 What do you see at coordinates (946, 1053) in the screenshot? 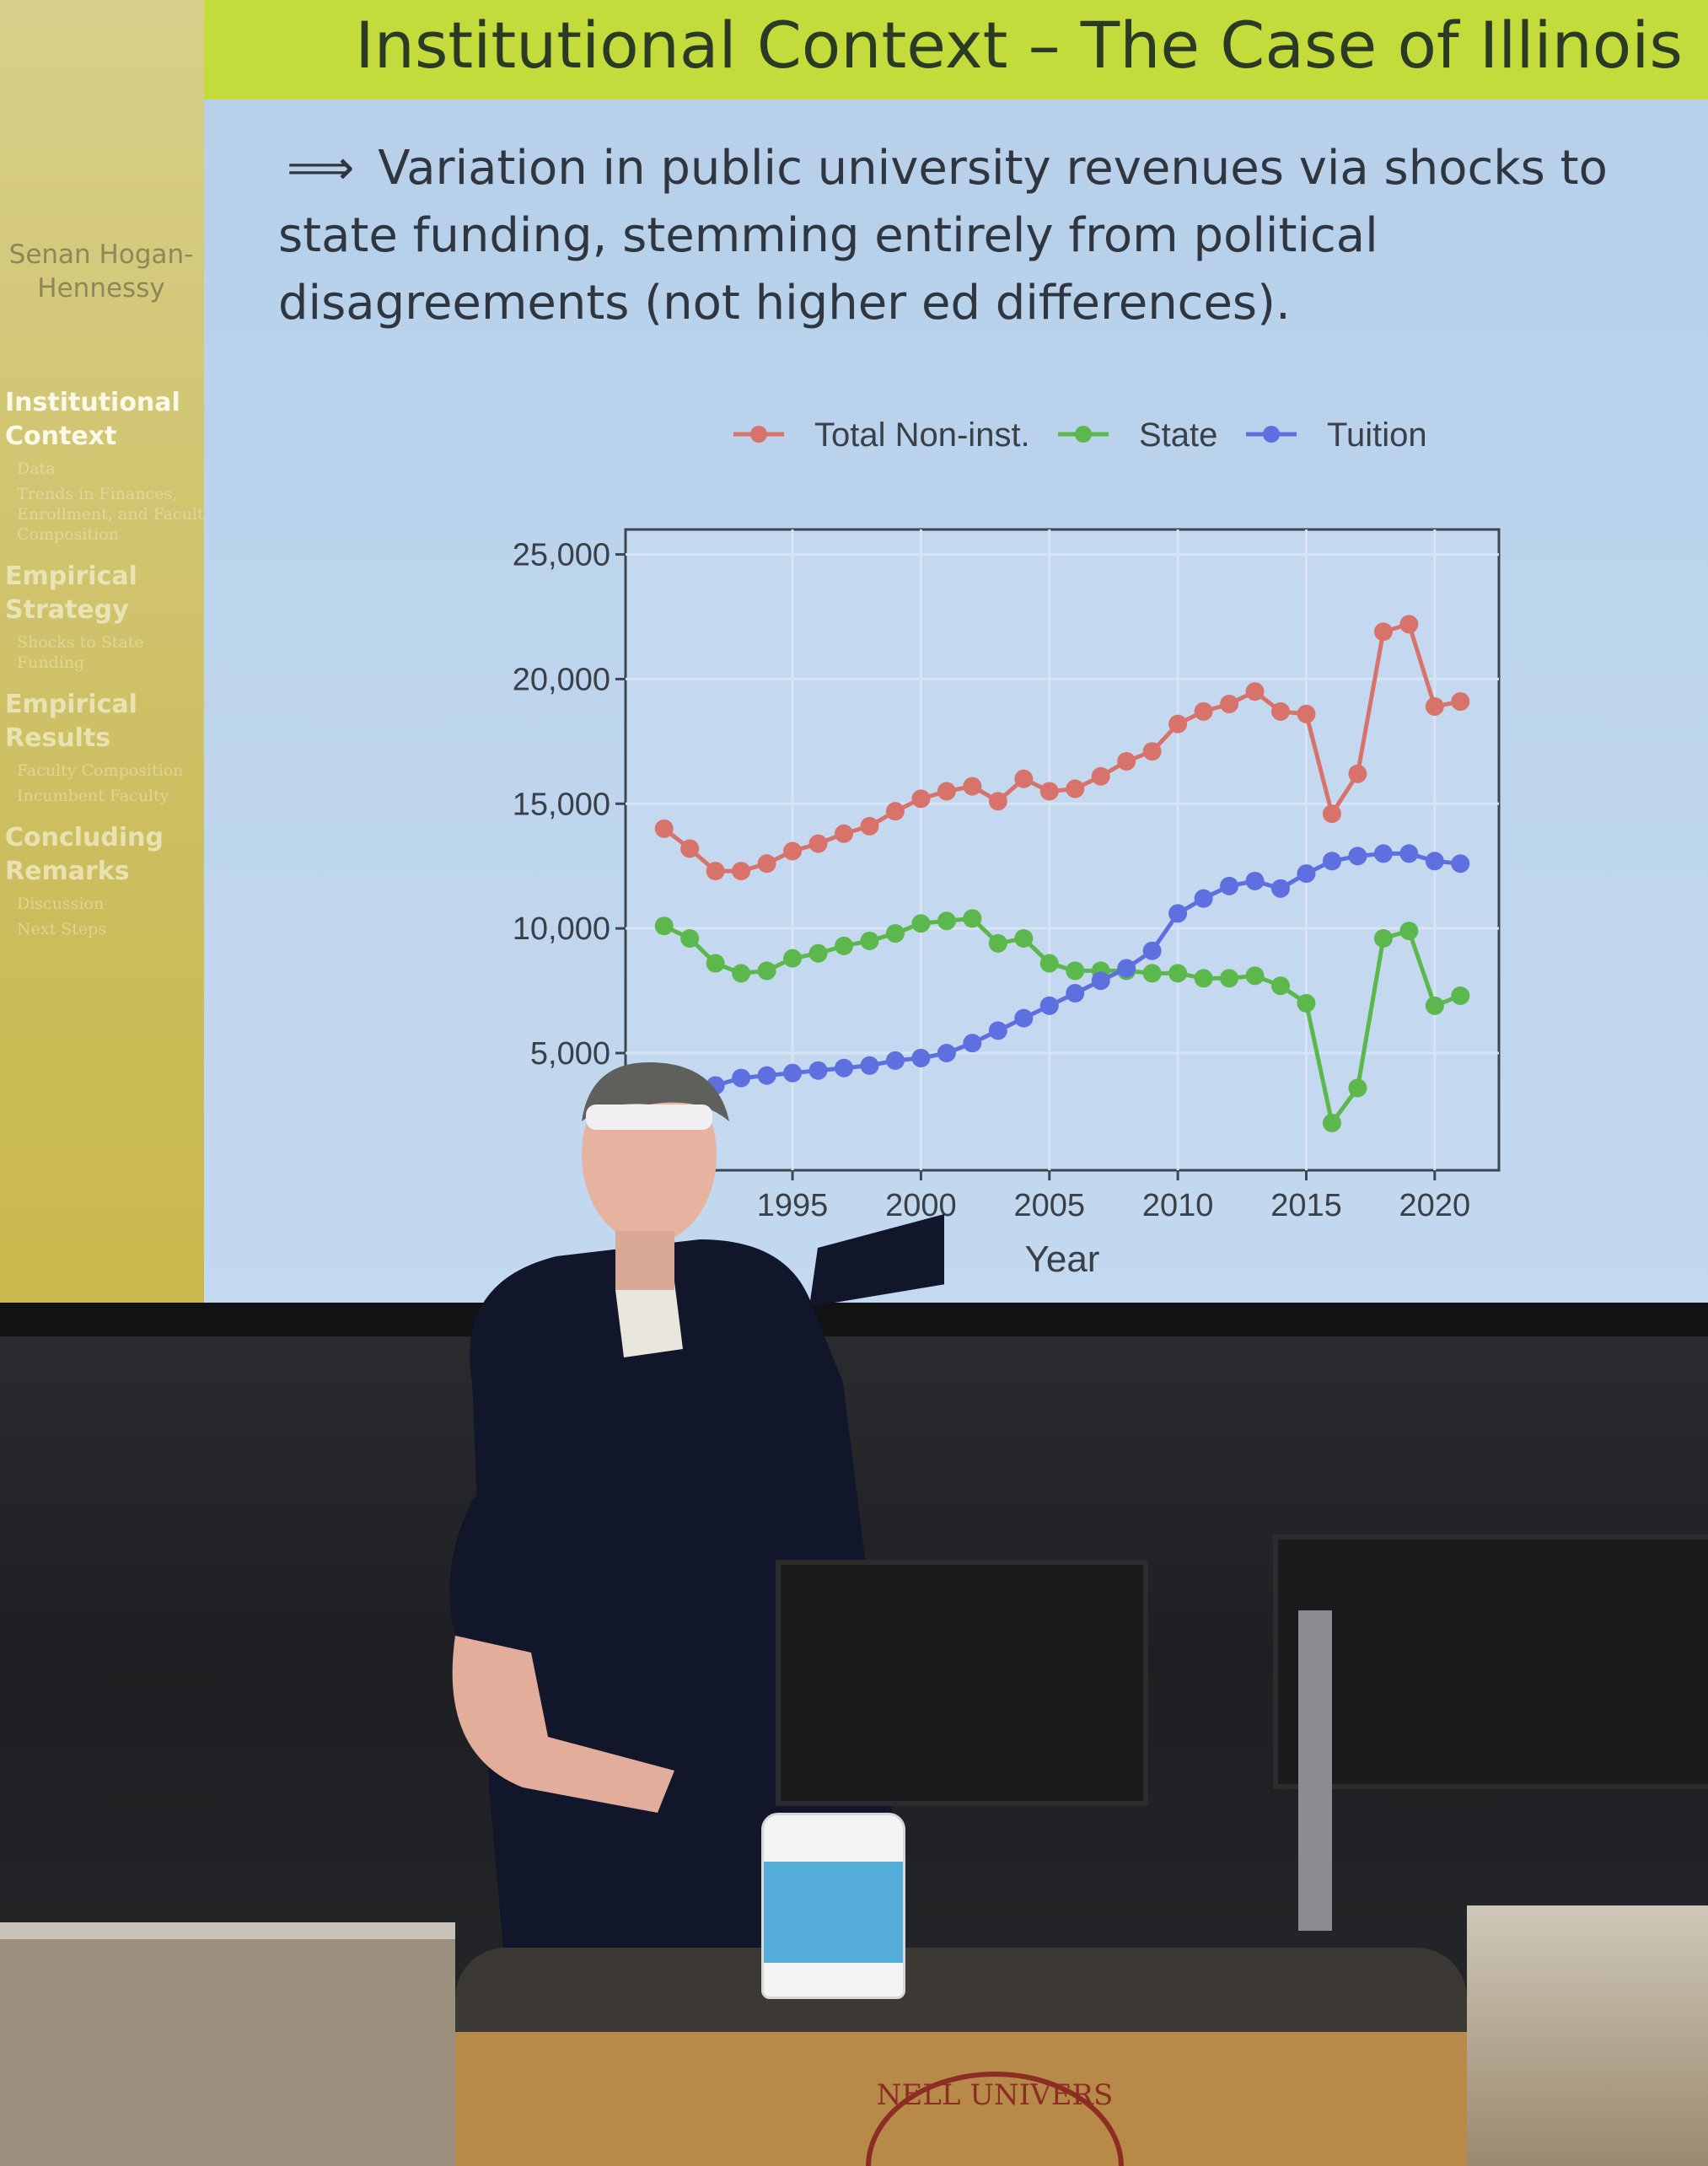
I see `point-s2-2001` at bounding box center [946, 1053].